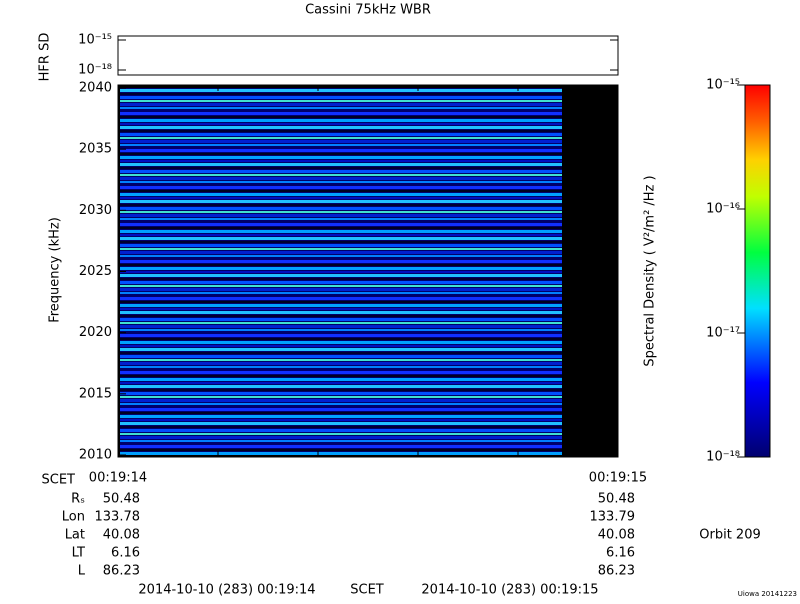  What do you see at coordinates (118, 478) in the screenshot?
I see `x-start-label: 00:19:14` at bounding box center [118, 478].